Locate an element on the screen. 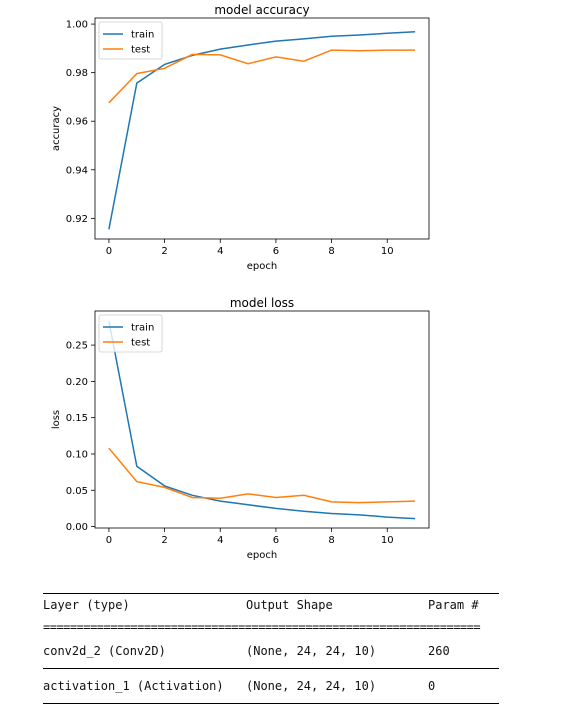 The width and height of the screenshot is (573, 704). y-tick-label: 0.15 is located at coordinates (77, 418).